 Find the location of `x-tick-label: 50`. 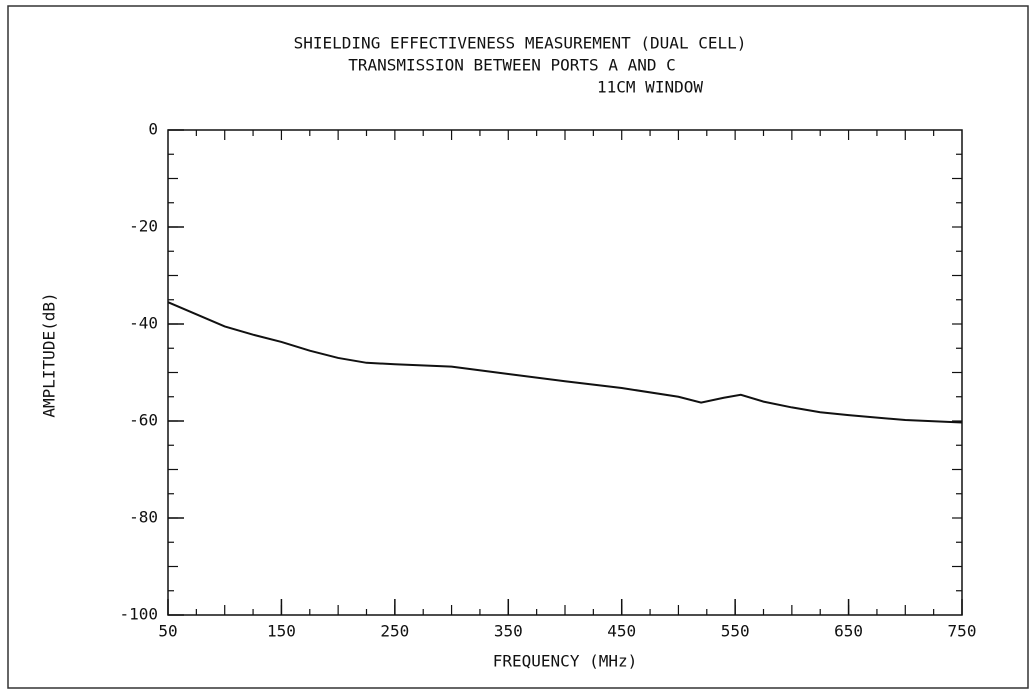

x-tick-label: 50 is located at coordinates (167, 631).